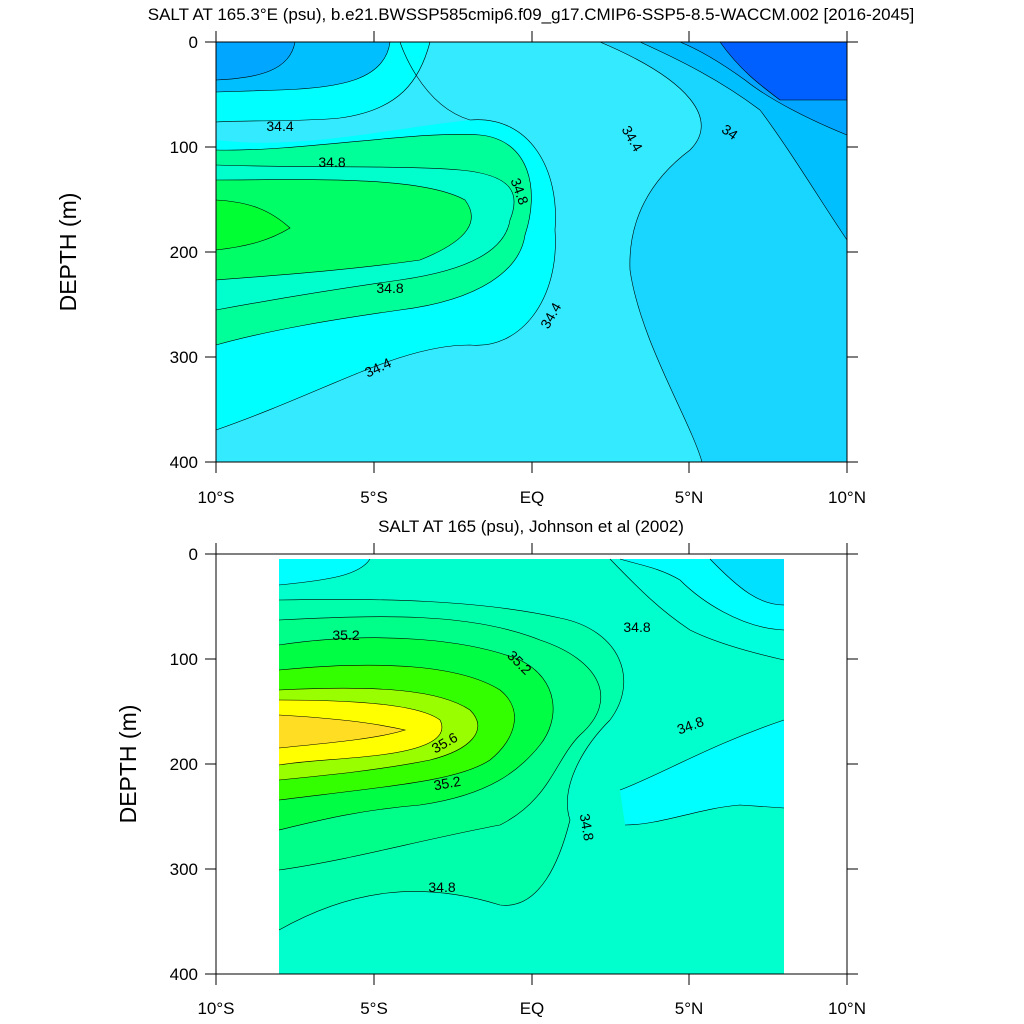 This screenshot has width=1024, height=1024. Describe the element at coordinates (389, 288) in the screenshot. I see `top-clabel-3: 34.8` at that location.